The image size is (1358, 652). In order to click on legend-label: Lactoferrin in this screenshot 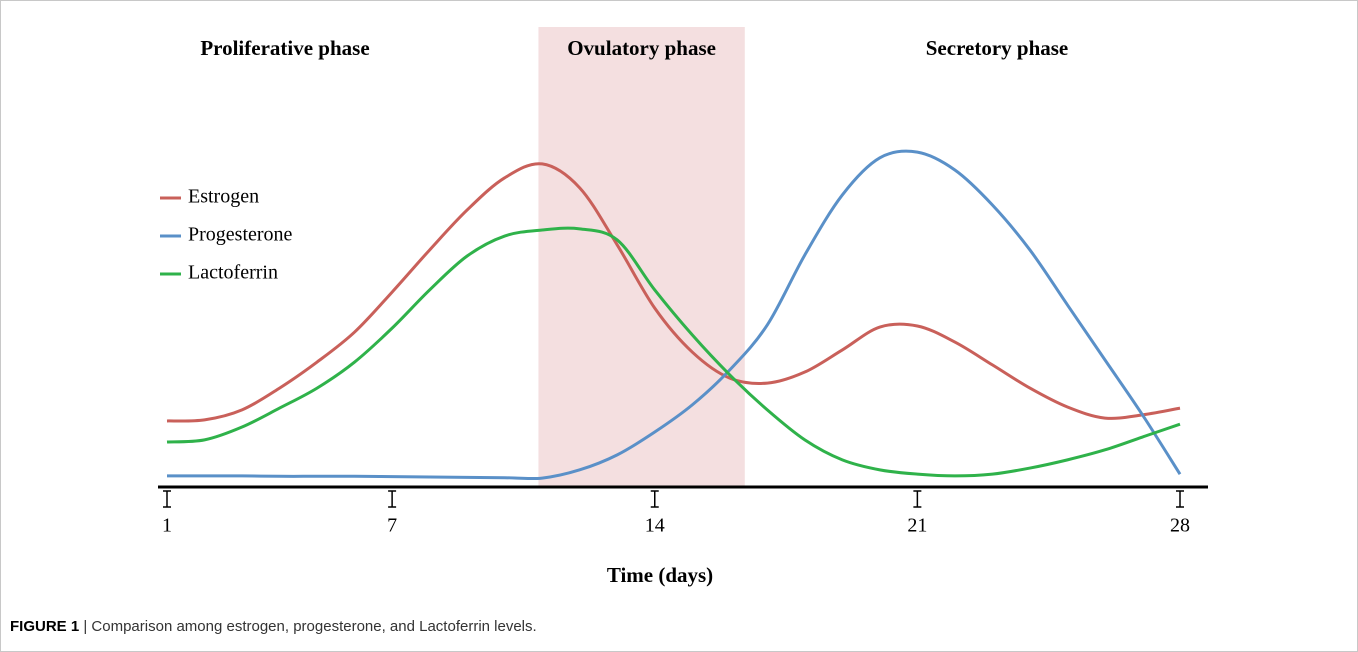, I will do `click(233, 273)`.